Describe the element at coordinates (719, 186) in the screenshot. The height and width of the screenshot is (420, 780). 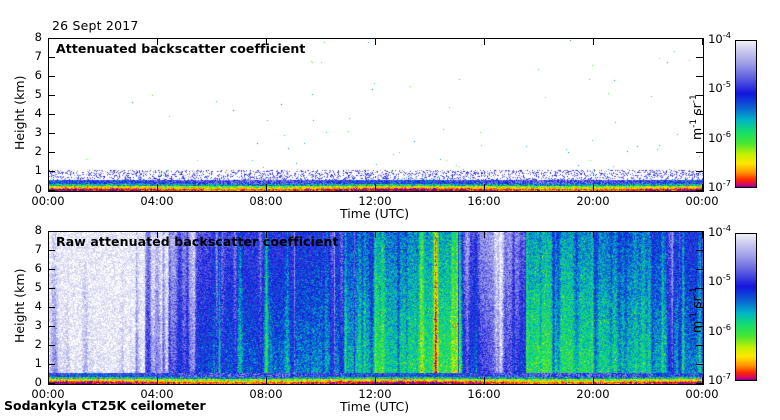
I see `colorbar-tick-label-p1-3: 10⁻⁷` at that location.